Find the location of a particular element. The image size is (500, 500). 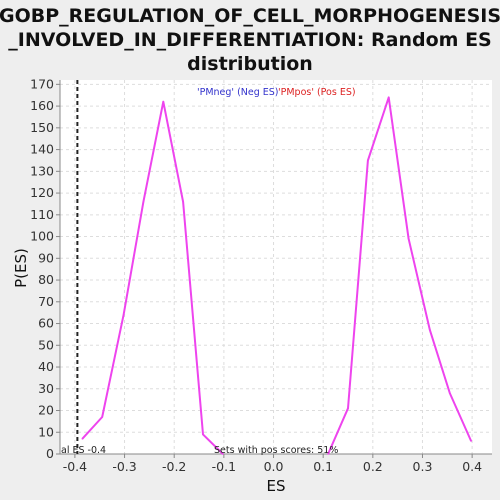

y-tick-label: 120 is located at coordinates (42, 192).